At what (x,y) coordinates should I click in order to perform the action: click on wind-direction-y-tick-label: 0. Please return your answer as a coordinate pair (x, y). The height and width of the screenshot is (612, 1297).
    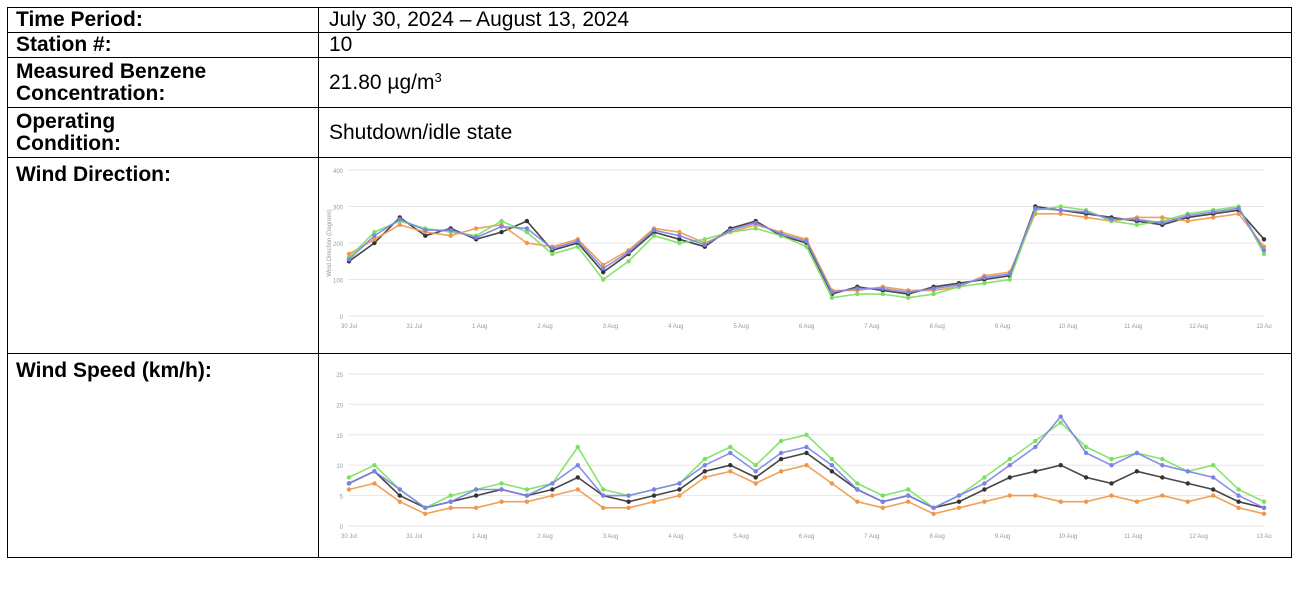
    Looking at the image, I should click on (342, 318).